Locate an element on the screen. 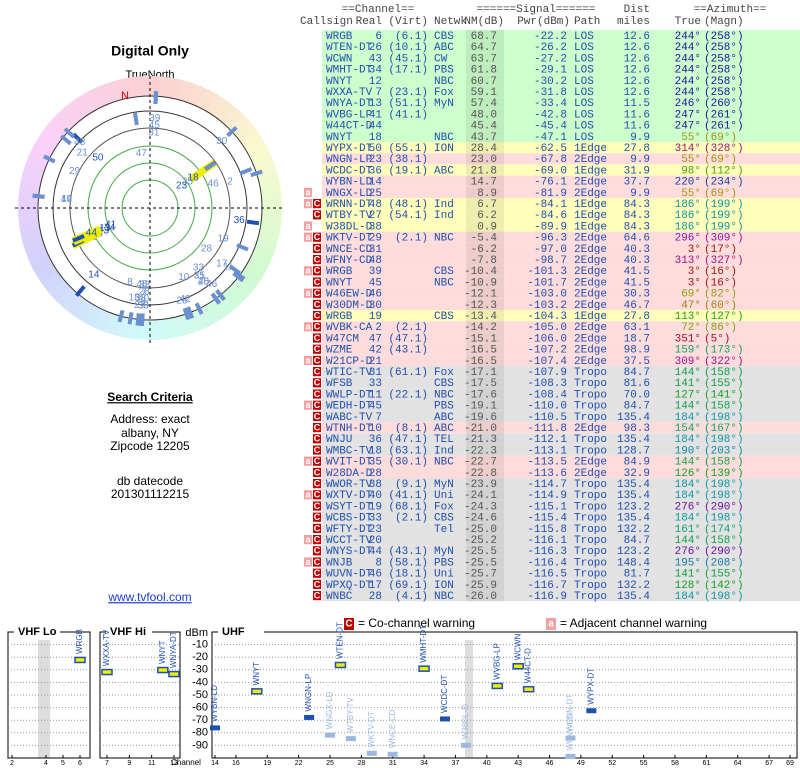 The height and width of the screenshot is (768, 800). cell-path: 2Edge is located at coordinates (590, 295).